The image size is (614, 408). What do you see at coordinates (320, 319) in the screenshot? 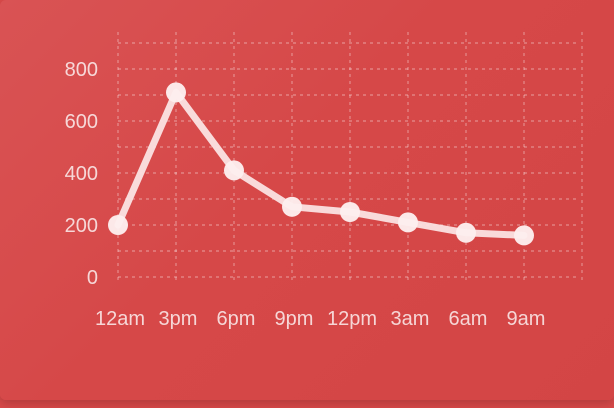
I see `x-axis-labels: 12am 3pm 6pm 9pm 12pm 3am 6am 9am` at bounding box center [320, 319].